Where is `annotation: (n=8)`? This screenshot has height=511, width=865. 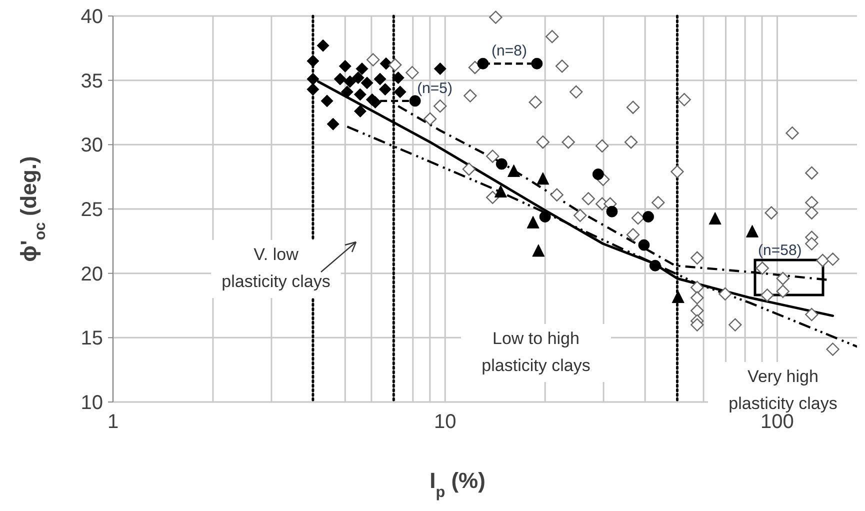
annotation: (n=8) is located at coordinates (509, 51).